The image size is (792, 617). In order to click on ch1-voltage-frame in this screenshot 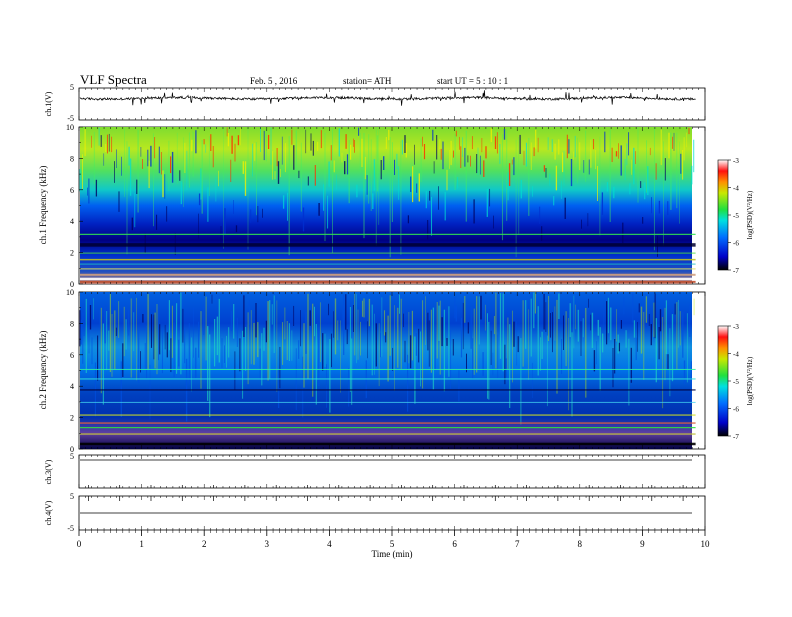, I will do `click(392, 104)`.